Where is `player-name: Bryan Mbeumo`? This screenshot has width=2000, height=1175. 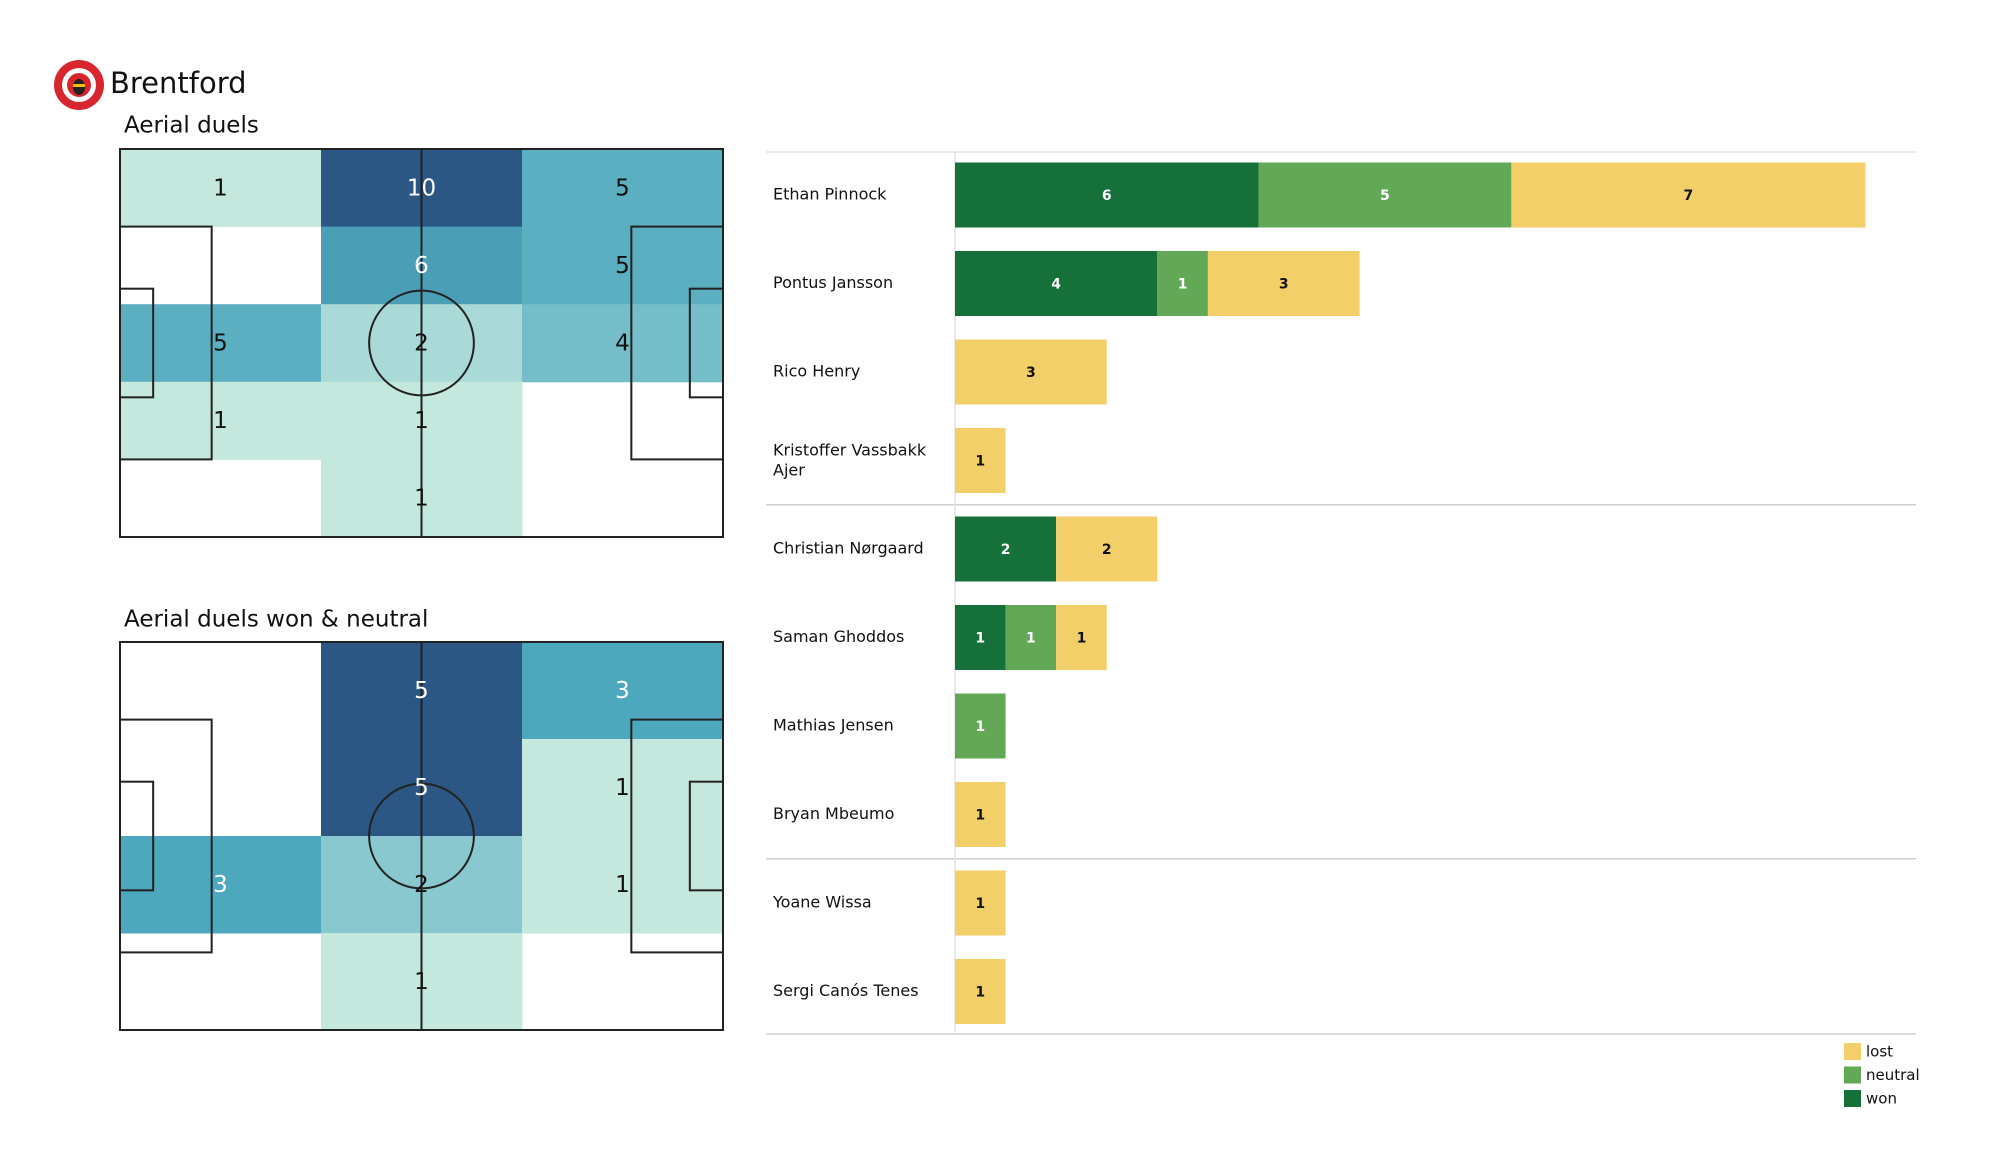
player-name: Bryan Mbeumo is located at coordinates (833, 813).